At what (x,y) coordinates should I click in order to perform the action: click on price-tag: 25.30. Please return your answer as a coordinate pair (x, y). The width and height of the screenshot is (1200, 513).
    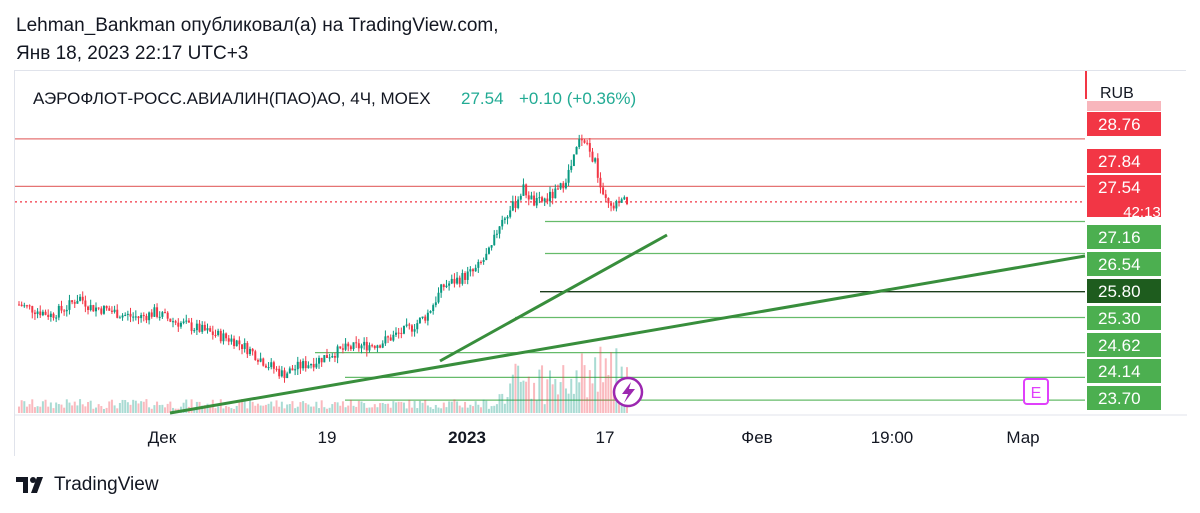
    Looking at the image, I should click on (1124, 318).